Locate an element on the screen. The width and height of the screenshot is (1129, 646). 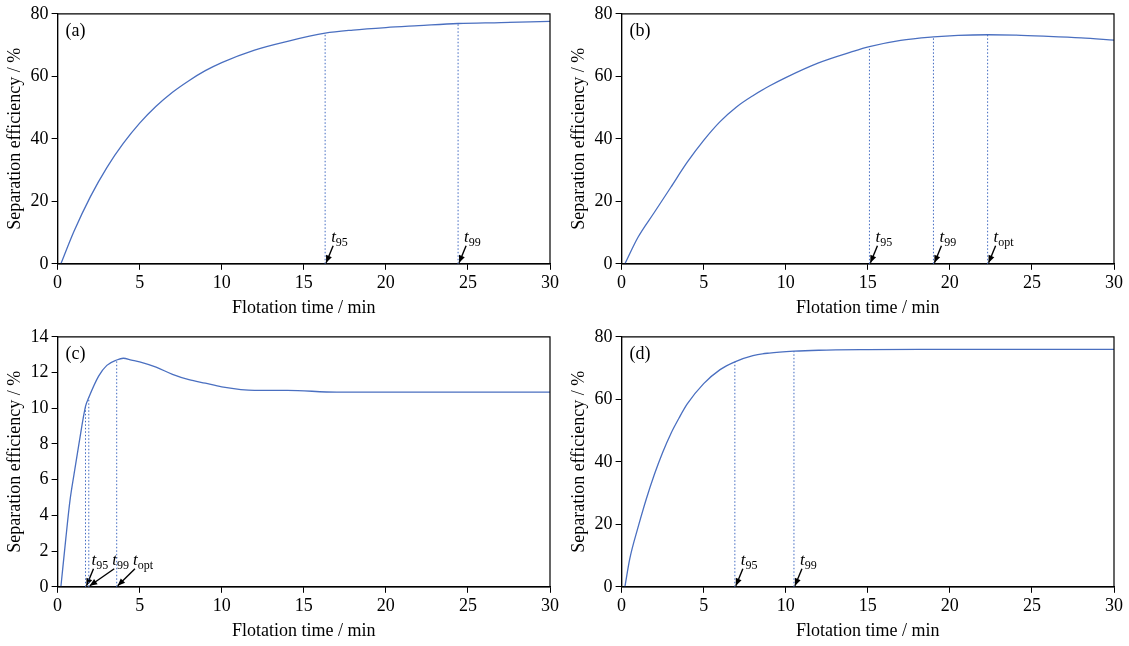
y-tick-label: 10 is located at coordinates (39, 406).